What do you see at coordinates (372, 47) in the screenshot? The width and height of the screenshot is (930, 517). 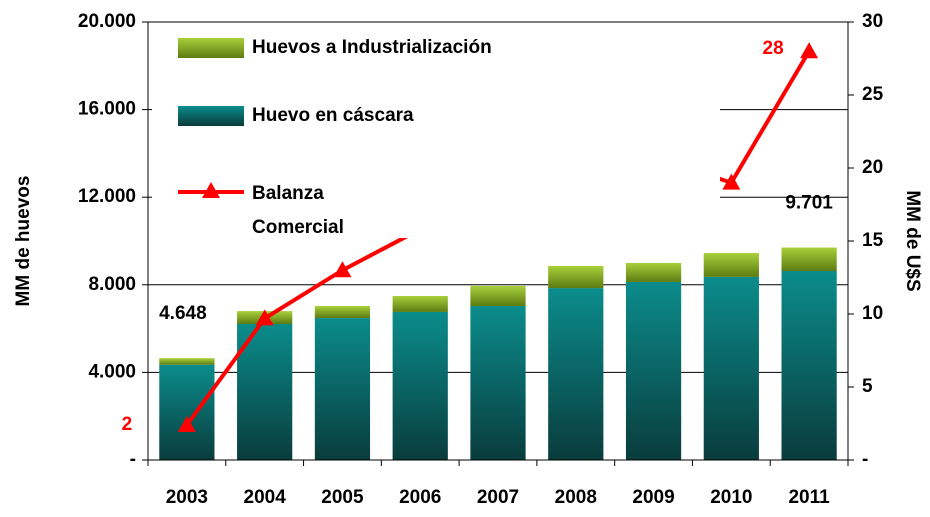 I see `legend-label: Huevos a Industrialización` at bounding box center [372, 47].